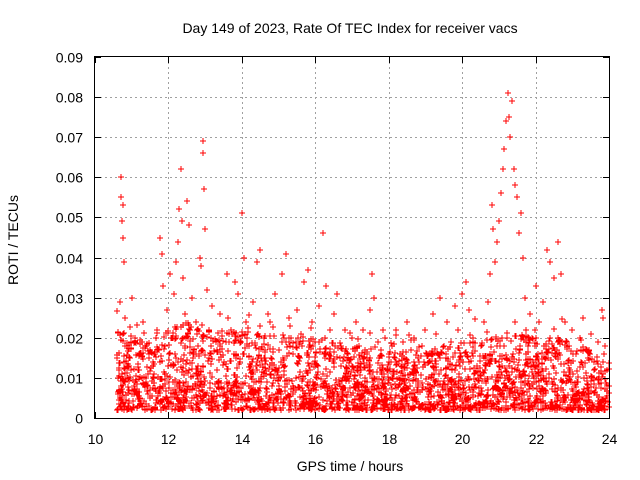 This screenshot has height=480, width=640. Describe the element at coordinates (69, 58) in the screenshot. I see `y-tick-label: 0.09` at that location.